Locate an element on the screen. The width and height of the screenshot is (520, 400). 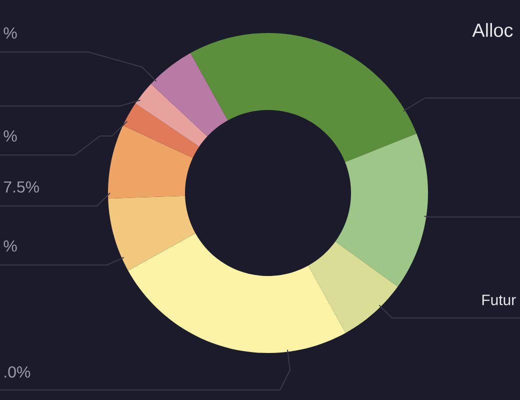
chart-title: Alloc is located at coordinates (492, 30).